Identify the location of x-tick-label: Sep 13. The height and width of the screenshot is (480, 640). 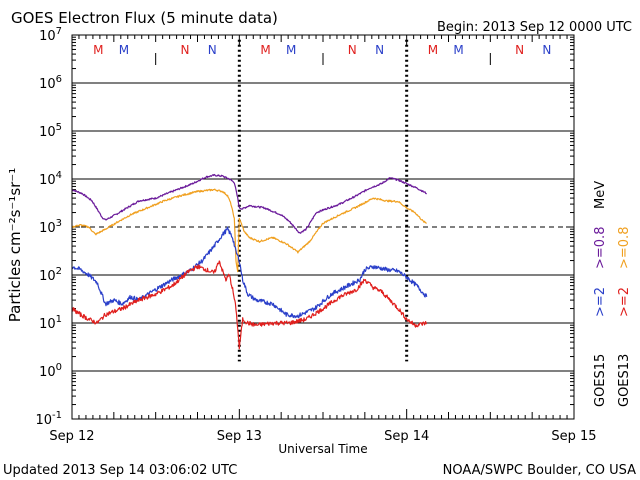
(239, 436).